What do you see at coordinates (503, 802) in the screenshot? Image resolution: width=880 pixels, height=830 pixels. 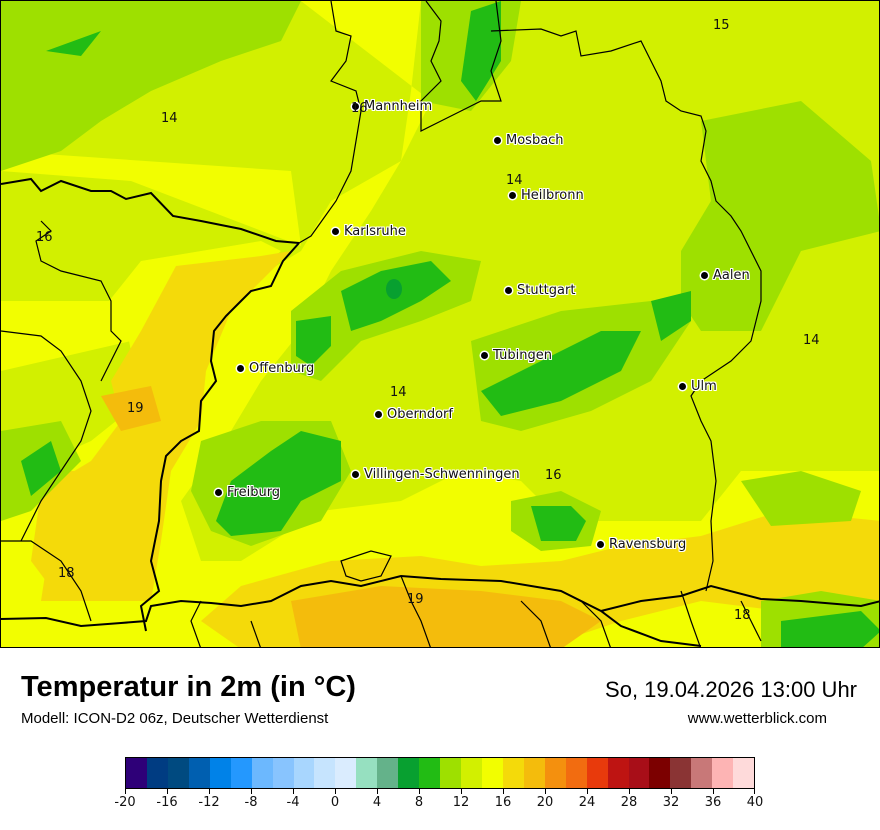 I see `tick-label: 16` at bounding box center [503, 802].